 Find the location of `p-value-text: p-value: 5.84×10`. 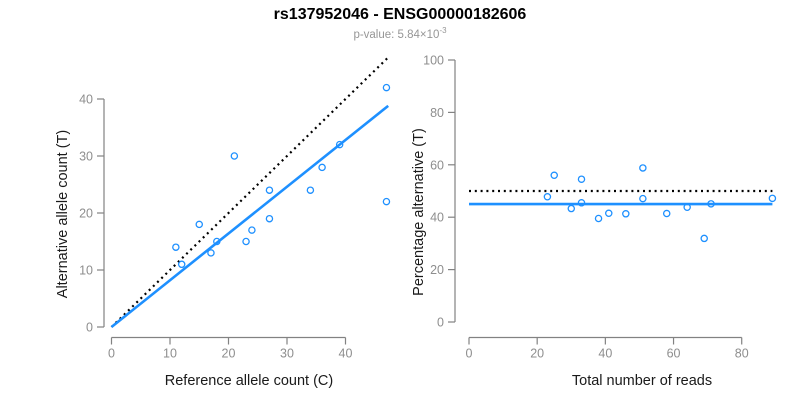

p-value-text: p-value: 5.84×10 is located at coordinates (396, 34).